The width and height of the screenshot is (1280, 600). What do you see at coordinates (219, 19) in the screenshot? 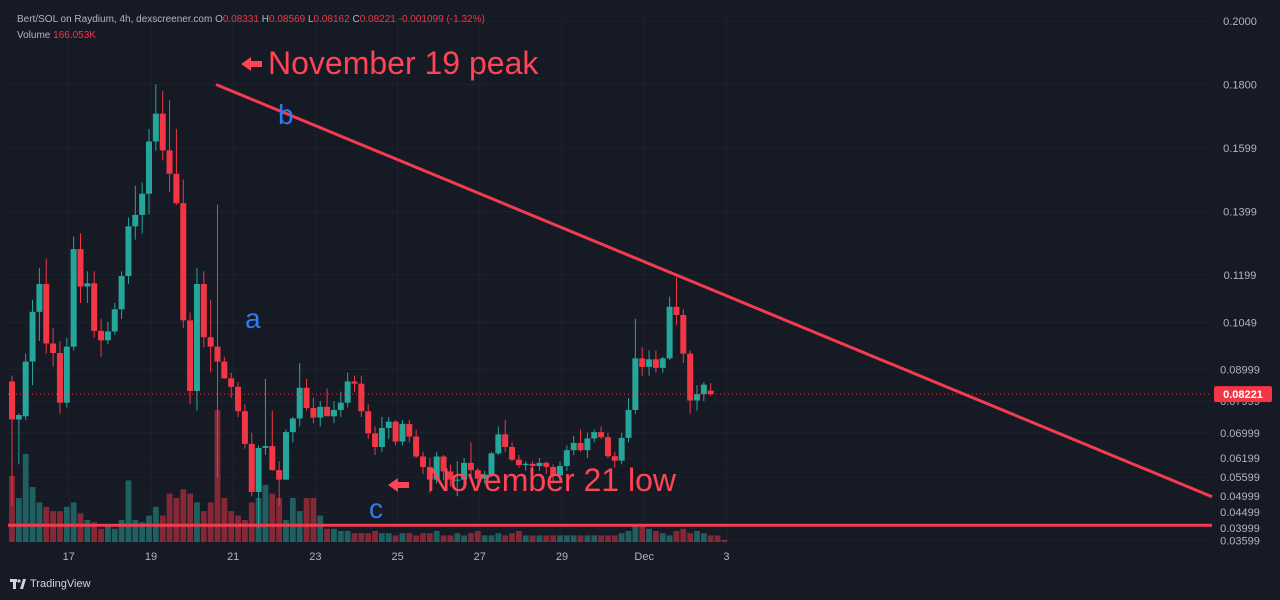
I see `open-label: O` at bounding box center [219, 19].